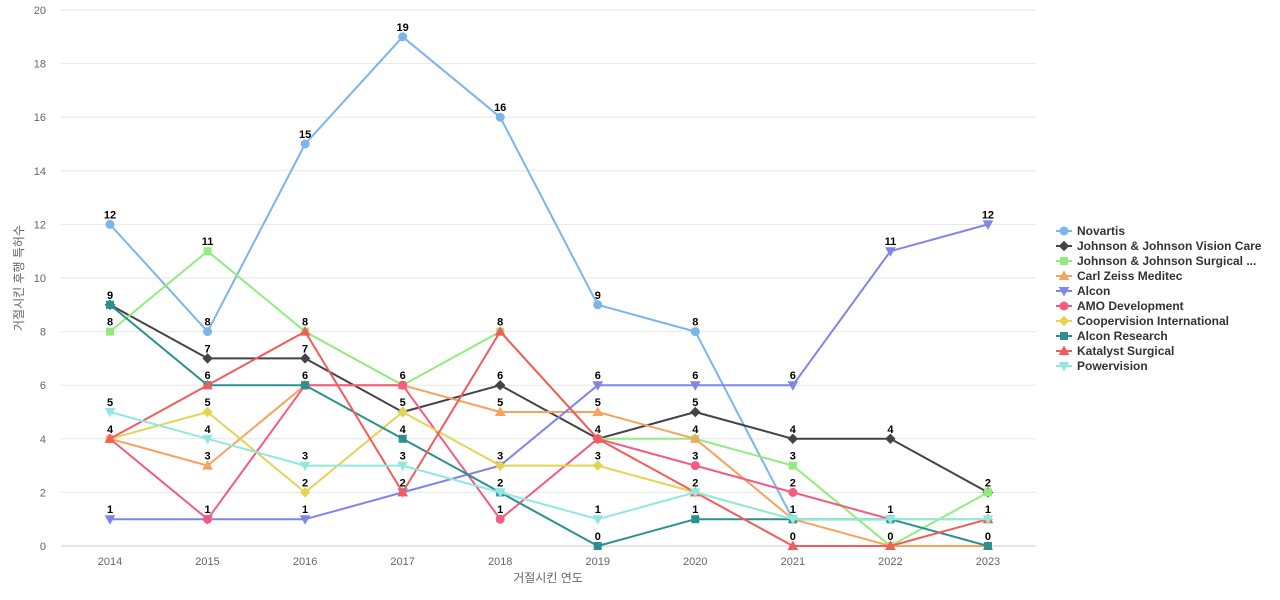 The height and width of the screenshot is (600, 1280). I want to click on legend-item: Powervision, so click(1102, 366).